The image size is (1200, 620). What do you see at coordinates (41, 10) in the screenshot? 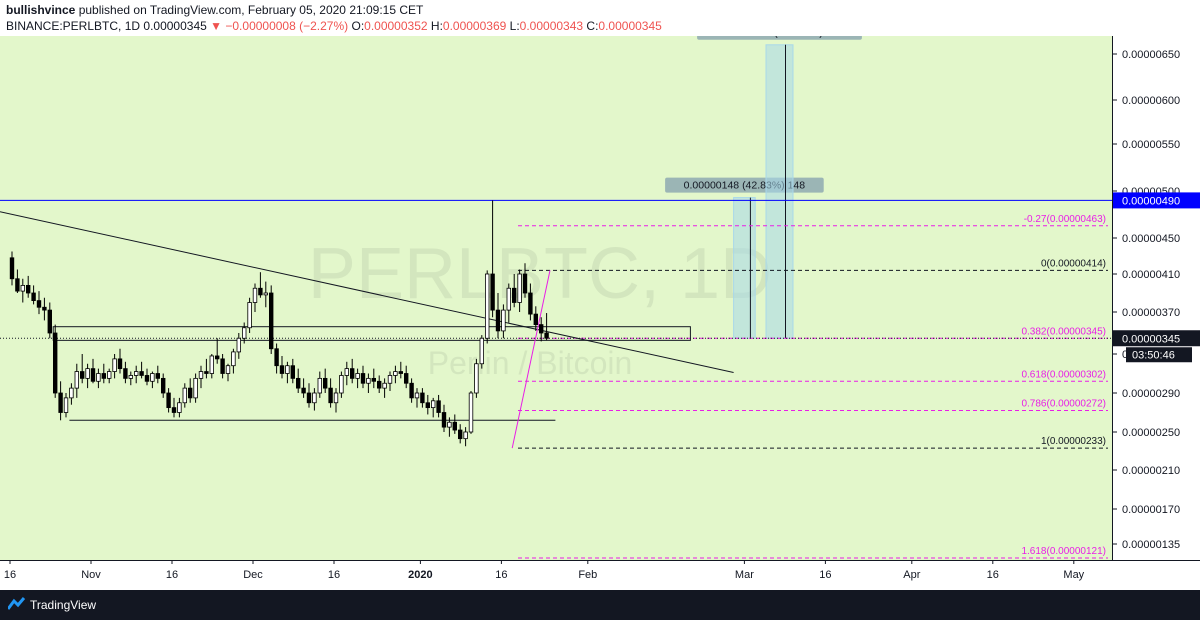
I see `author-name: bullishvince` at bounding box center [41, 10].